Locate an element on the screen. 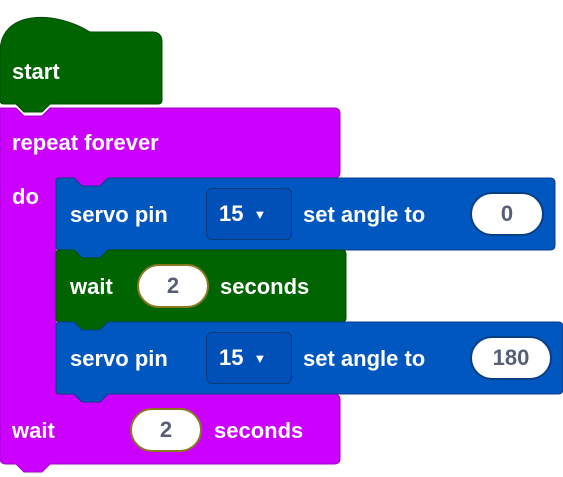  start-label: start is located at coordinates (36, 71).